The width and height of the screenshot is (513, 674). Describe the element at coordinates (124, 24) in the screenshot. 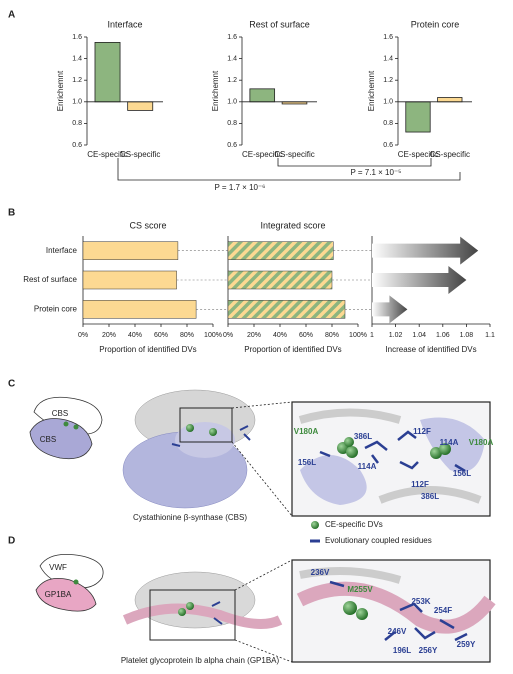

I see `chart-title: Interface` at that location.